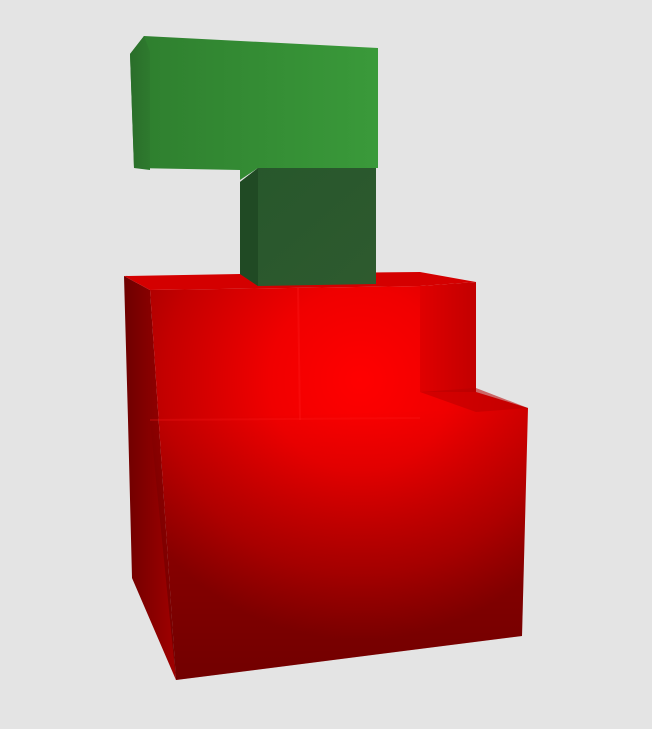 This screenshot has width=652, height=729. Describe the element at coordinates (474, 400) in the screenshot. I see `apple-step-top` at that location.